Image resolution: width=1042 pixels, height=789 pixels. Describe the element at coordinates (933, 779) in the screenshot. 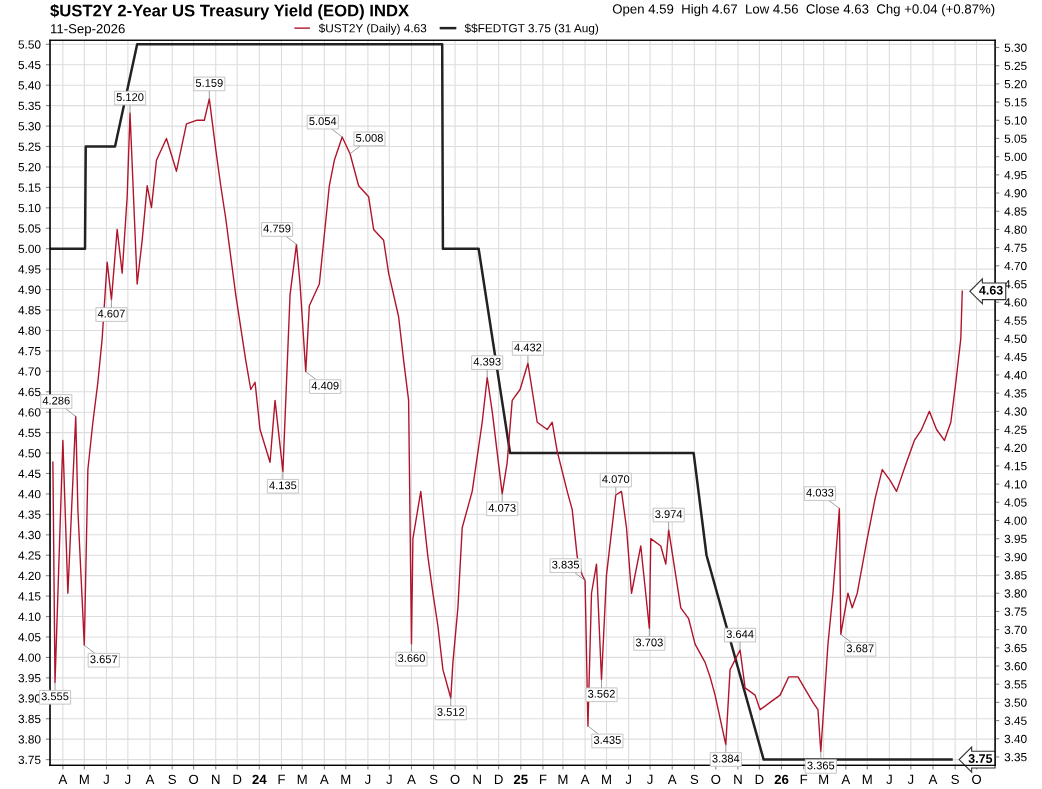

I see `x-tick-label: A` at that location.